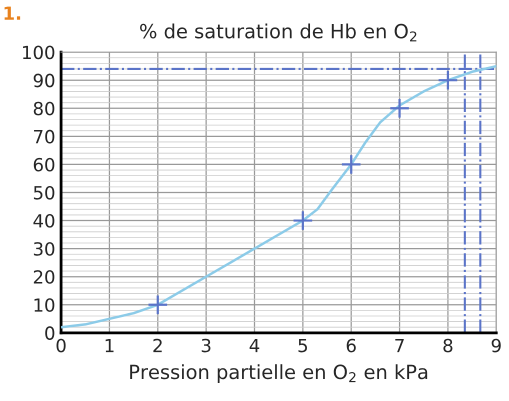 The width and height of the screenshot is (509, 401). Describe the element at coordinates (399, 345) in the screenshot. I see `x-tick-label: 7` at that location.